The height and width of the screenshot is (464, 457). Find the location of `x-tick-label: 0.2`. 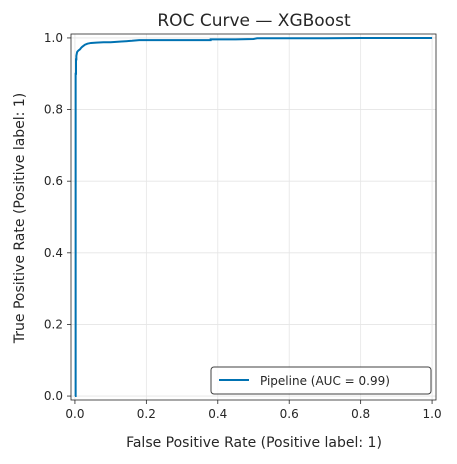

x-tick-label: 0.2 is located at coordinates (146, 414).